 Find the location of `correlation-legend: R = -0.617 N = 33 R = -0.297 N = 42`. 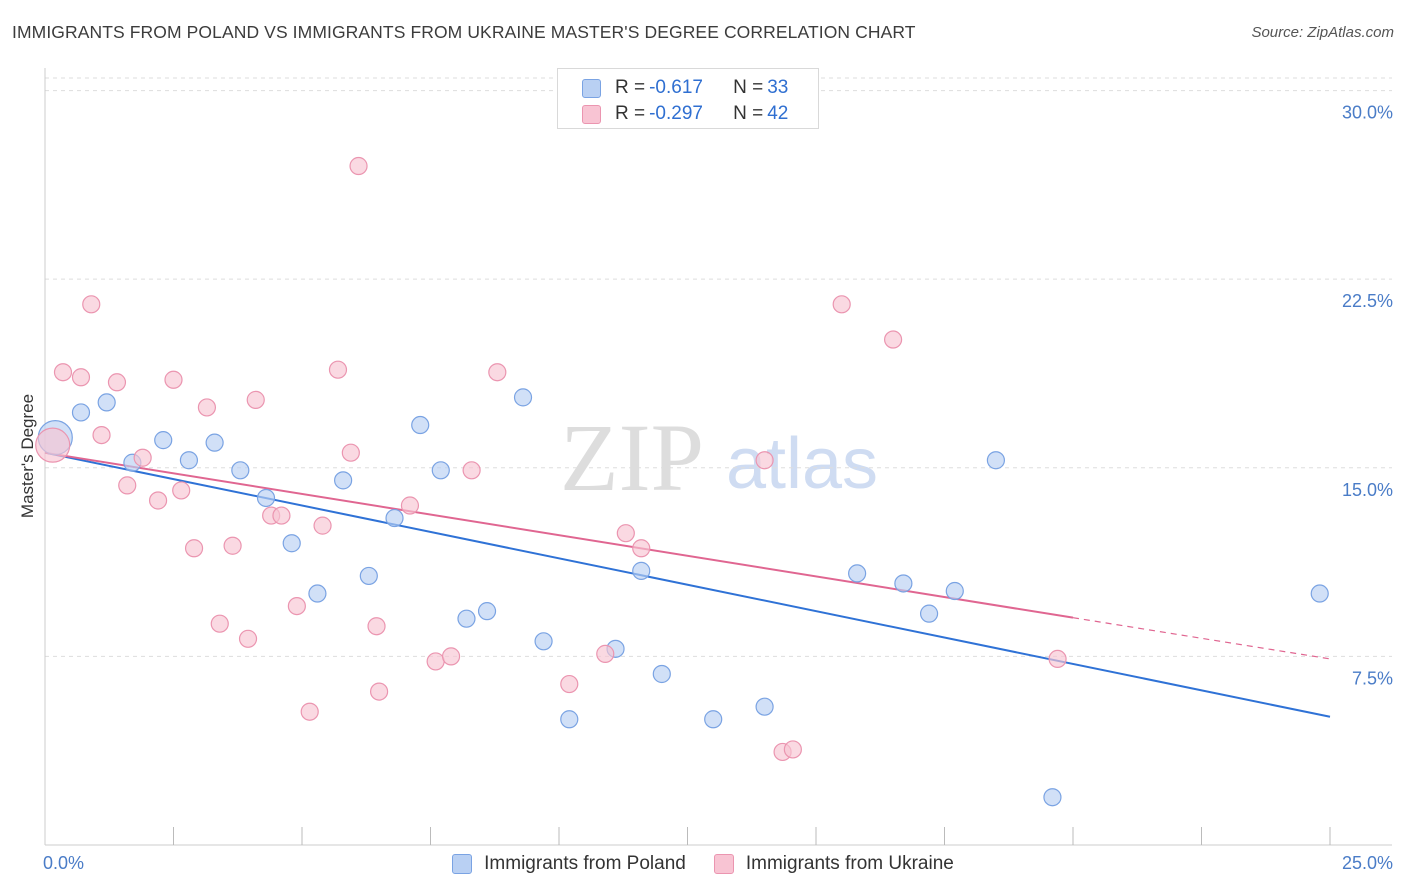

correlation-legend: R = -0.617 N = 33 R = -0.297 N = 42 is located at coordinates (688, 98).